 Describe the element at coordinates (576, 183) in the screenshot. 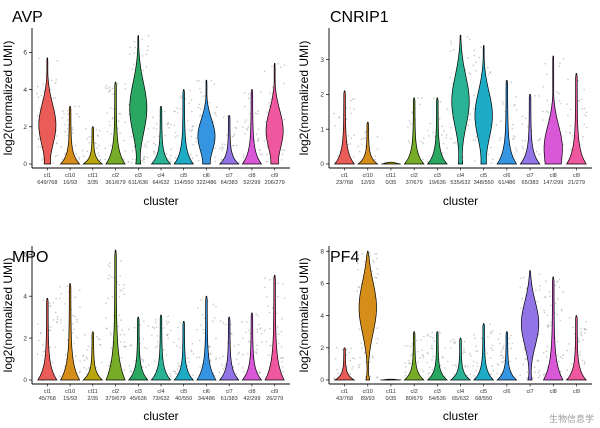

I see `count-label: 21/279` at that location.